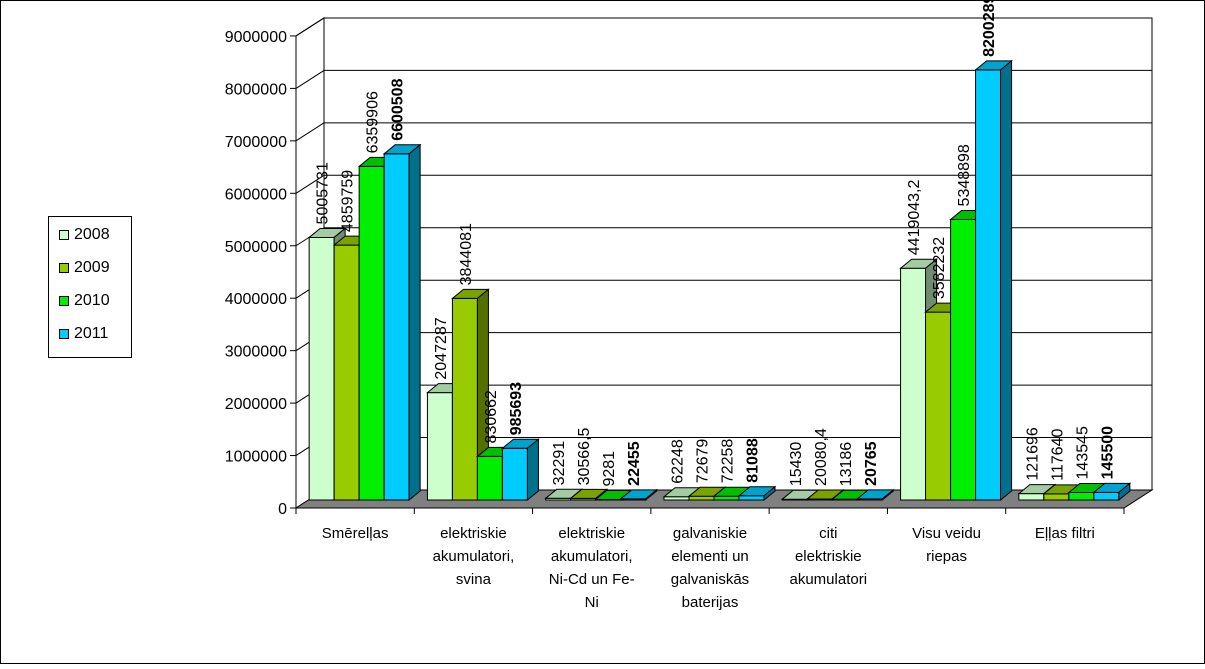 The width and height of the screenshot is (1205, 669). I want to click on data-label: 15430, so click(796, 464).